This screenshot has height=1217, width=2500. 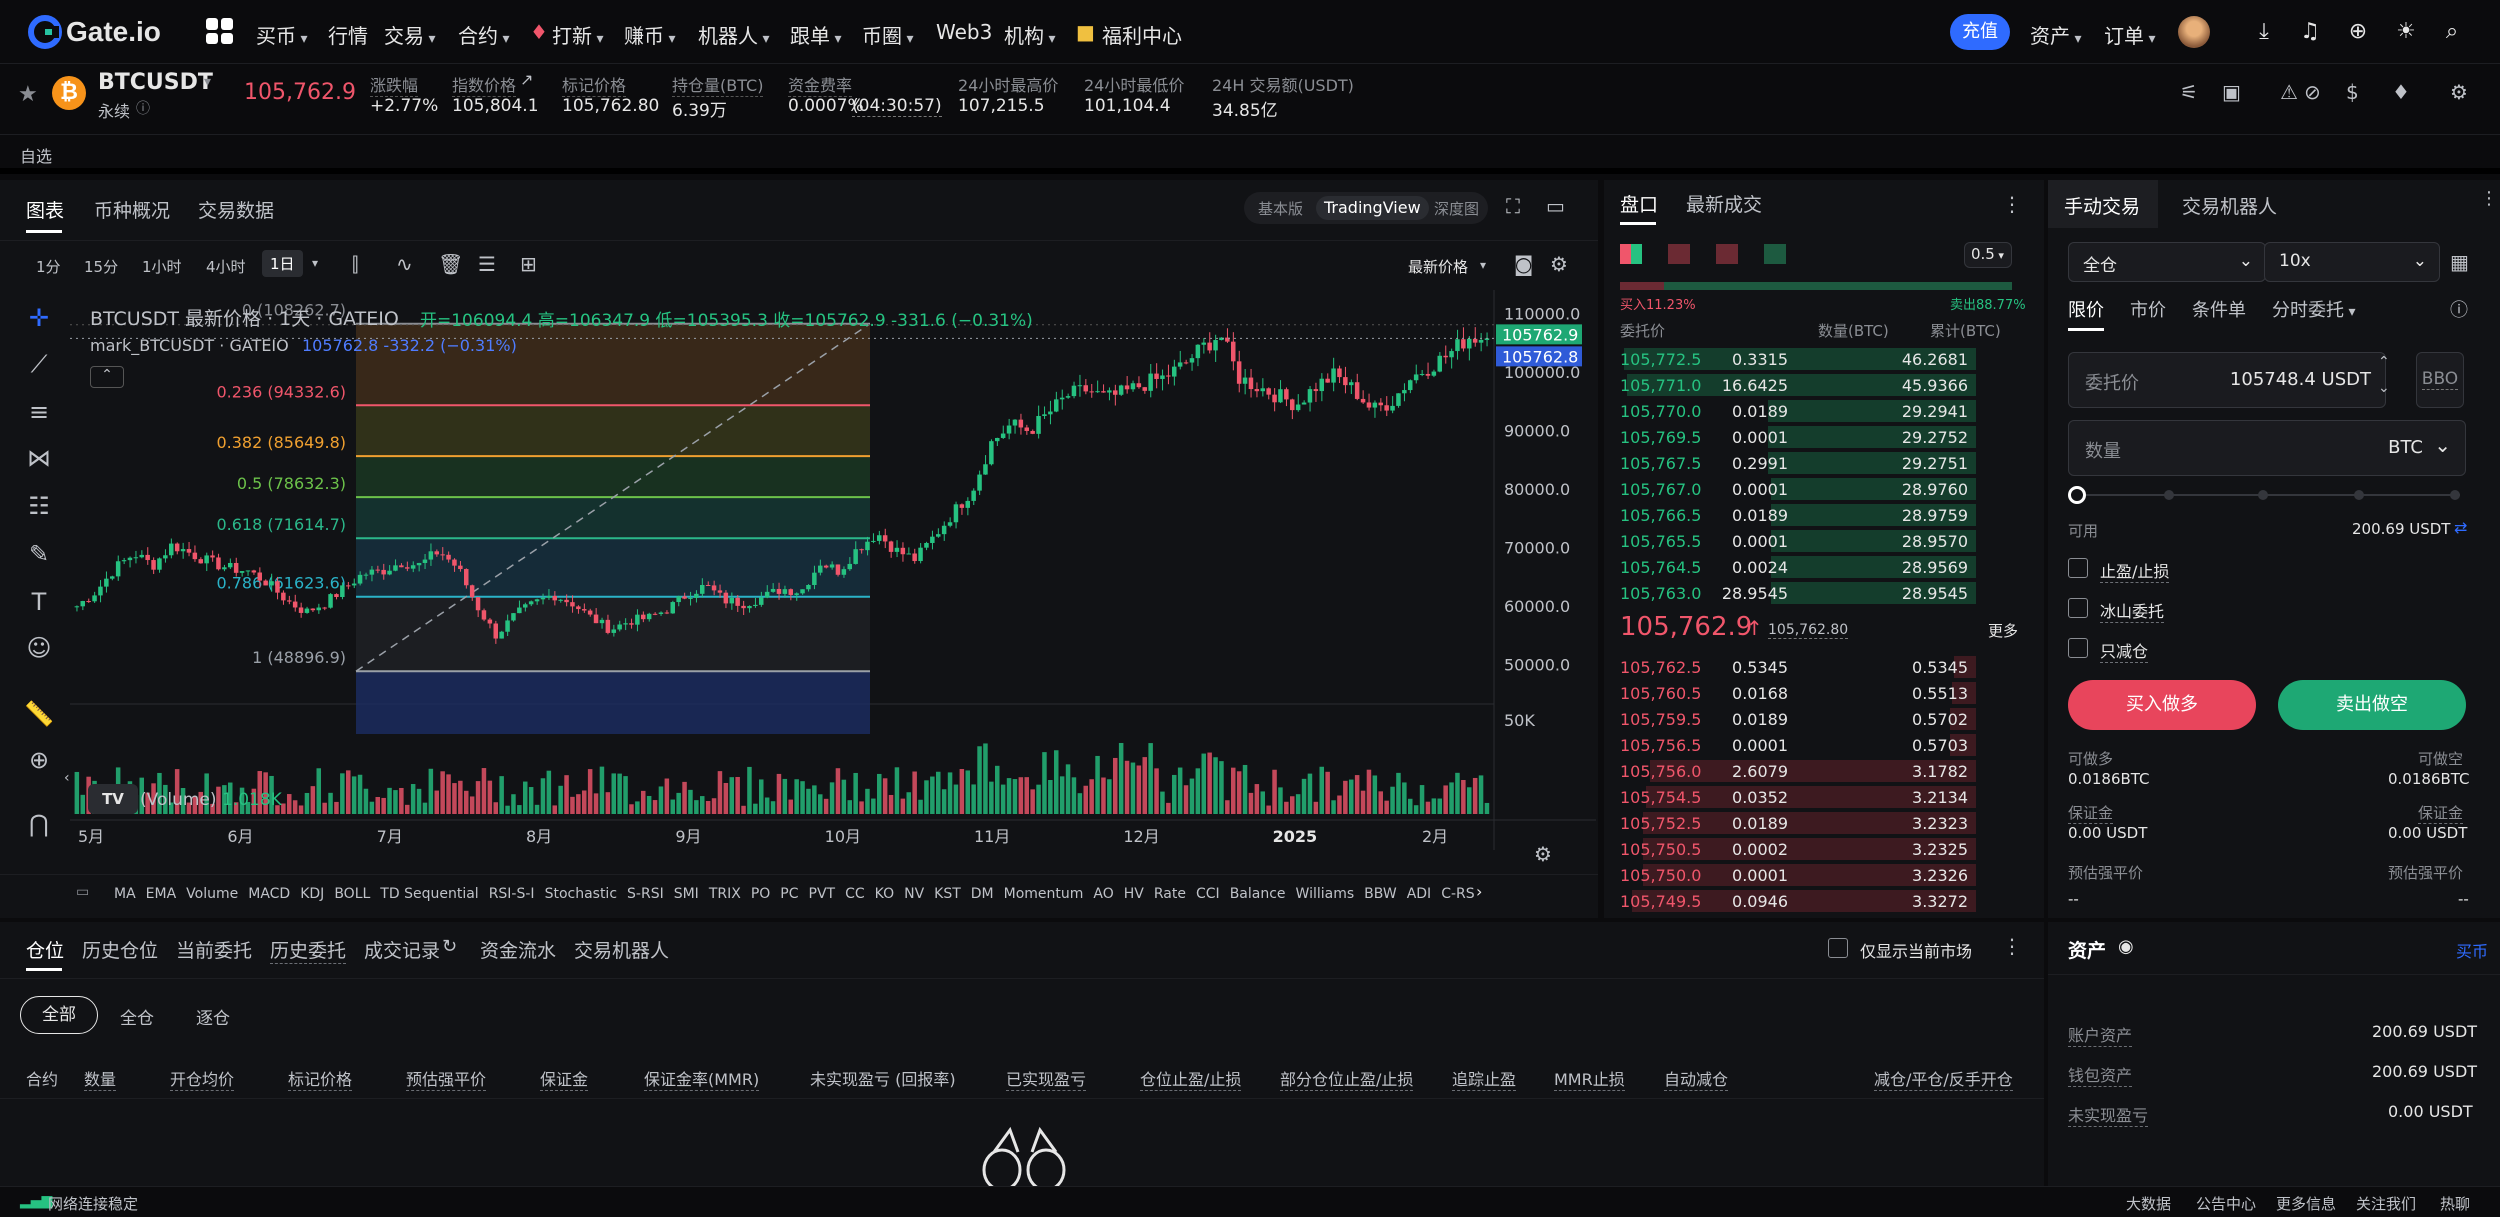 What do you see at coordinates (214, 951) in the screenshot?
I see `tab-open-orders: 当前委托` at bounding box center [214, 951].